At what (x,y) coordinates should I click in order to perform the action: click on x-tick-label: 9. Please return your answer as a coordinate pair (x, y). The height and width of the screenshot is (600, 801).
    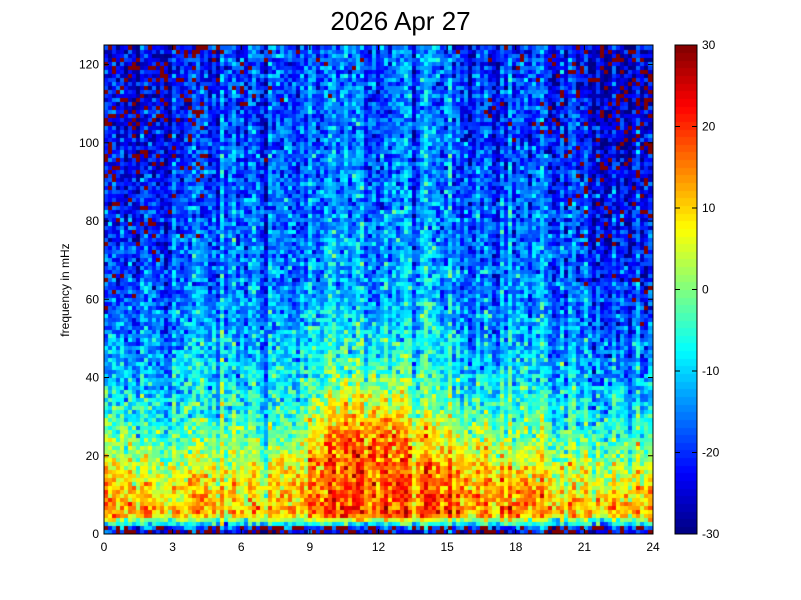
    Looking at the image, I should click on (310, 547).